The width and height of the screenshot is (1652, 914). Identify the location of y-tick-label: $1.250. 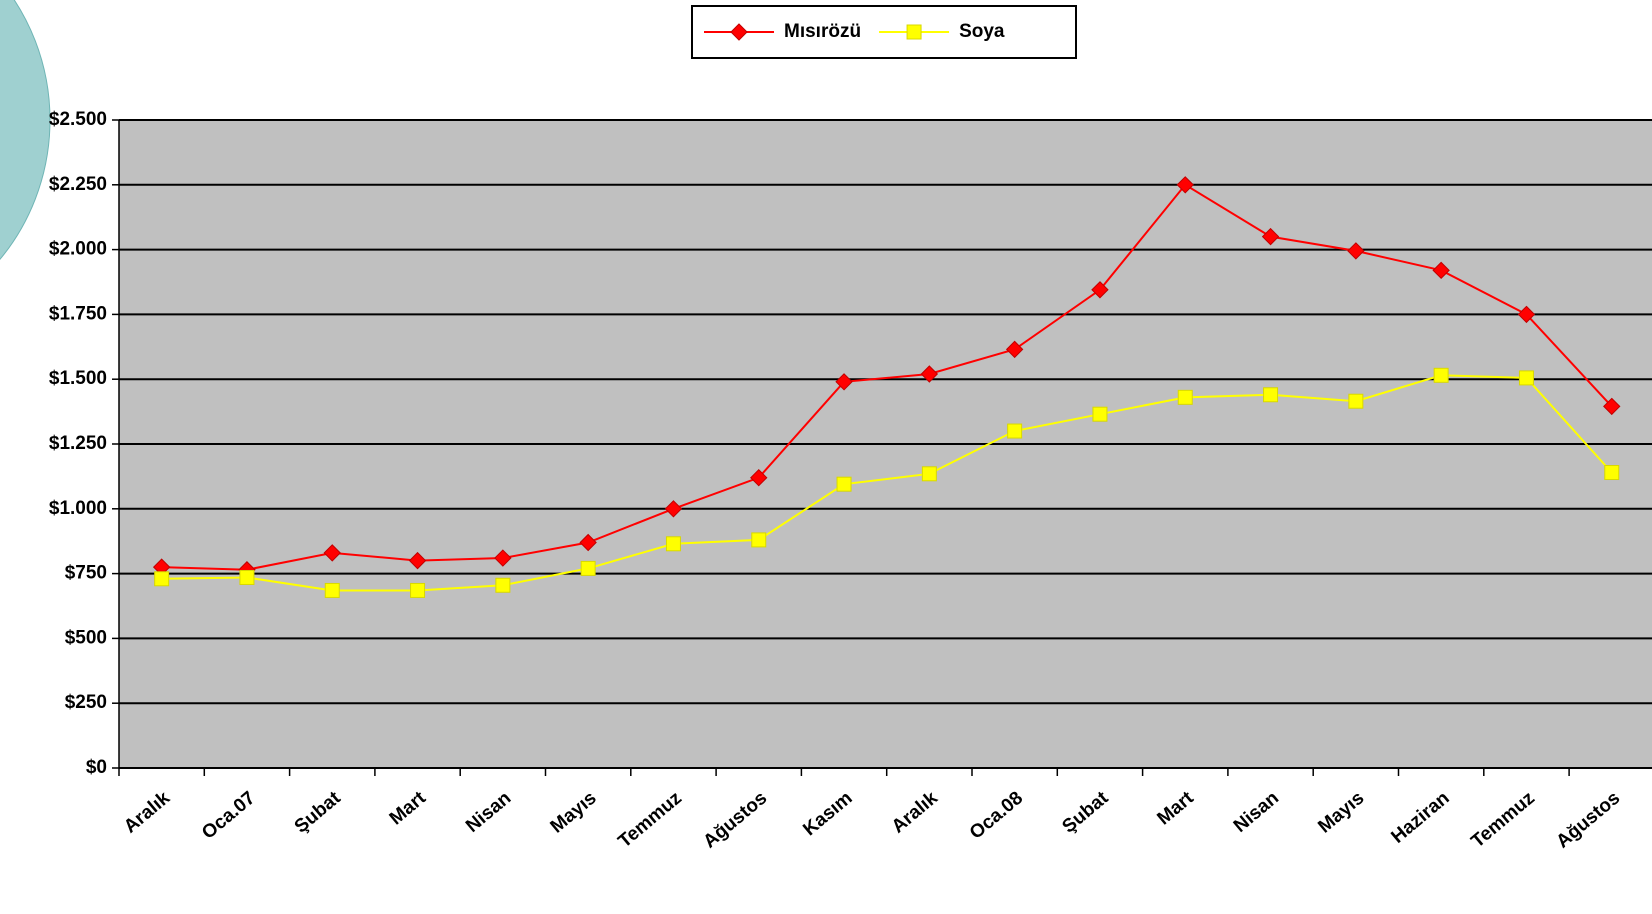
(78, 443).